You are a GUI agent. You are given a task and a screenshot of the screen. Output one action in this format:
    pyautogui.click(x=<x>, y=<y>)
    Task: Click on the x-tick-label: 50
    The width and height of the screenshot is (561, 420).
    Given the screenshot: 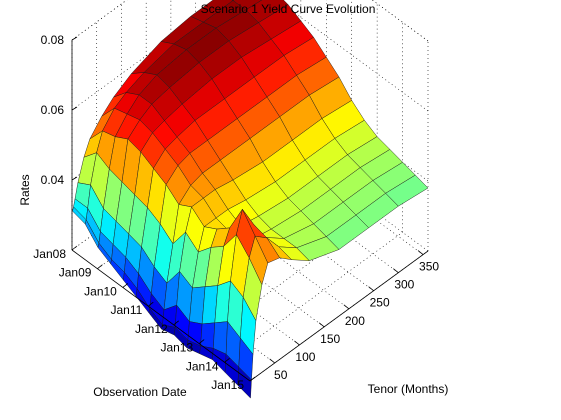 What is the action you would take?
    pyautogui.click(x=281, y=375)
    